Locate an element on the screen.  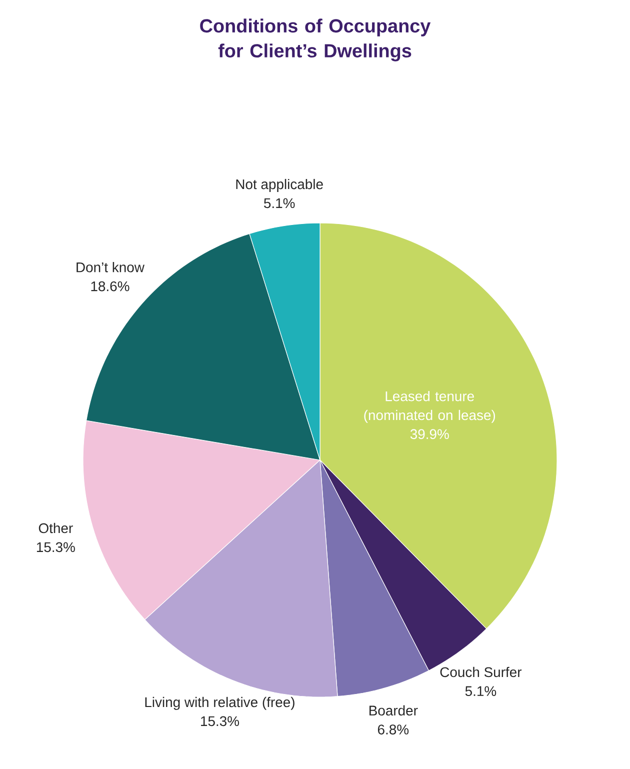
slice-label: Don’t know is located at coordinates (110, 267).